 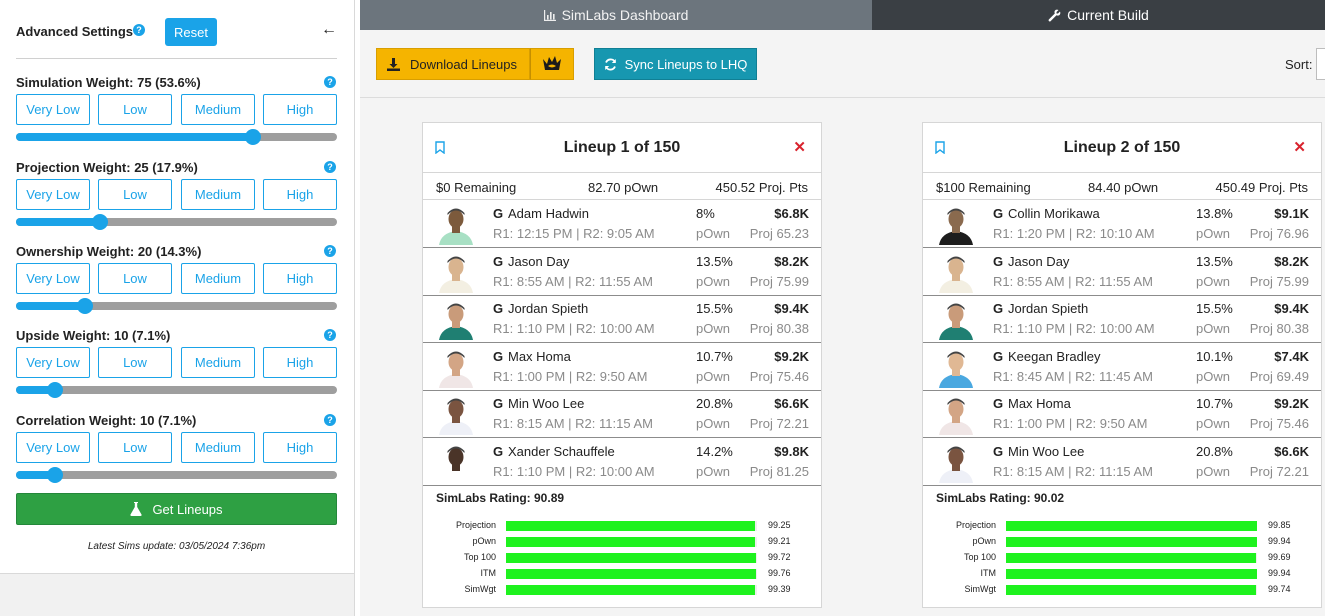 I want to click on player-salary: $9.4K, so click(x=1291, y=308).